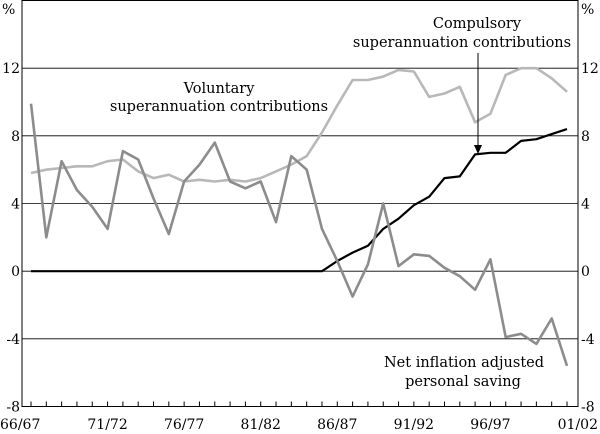 This screenshot has width=600, height=434. I want to click on y-tick-label-left: 12, so click(11, 69).